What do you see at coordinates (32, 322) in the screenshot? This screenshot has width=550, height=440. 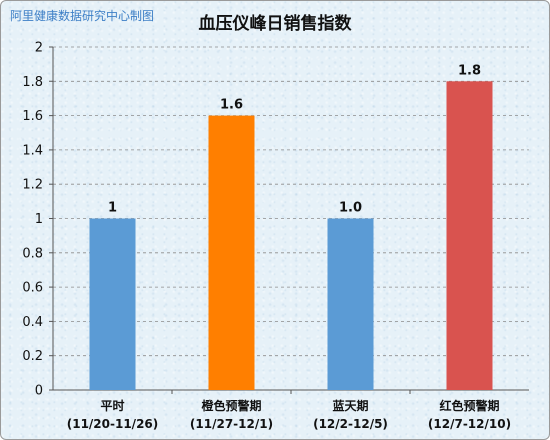 I see `y-tick-label: 0.4` at bounding box center [32, 322].